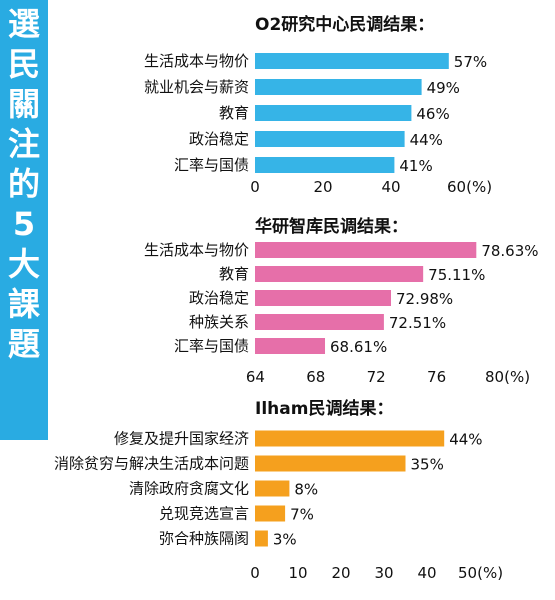 The height and width of the screenshot is (600, 555). What do you see at coordinates (23, 344) in the screenshot?
I see `side-title-char: 題` at bounding box center [23, 344].